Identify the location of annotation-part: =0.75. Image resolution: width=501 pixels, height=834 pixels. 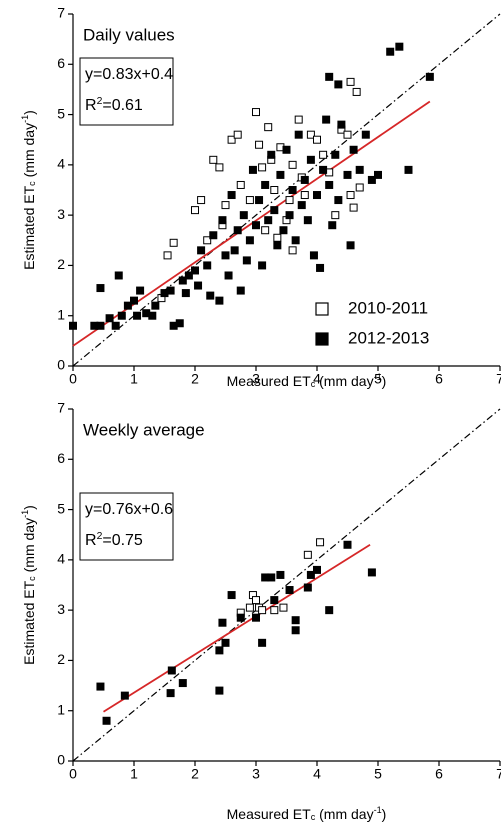
(122, 540).